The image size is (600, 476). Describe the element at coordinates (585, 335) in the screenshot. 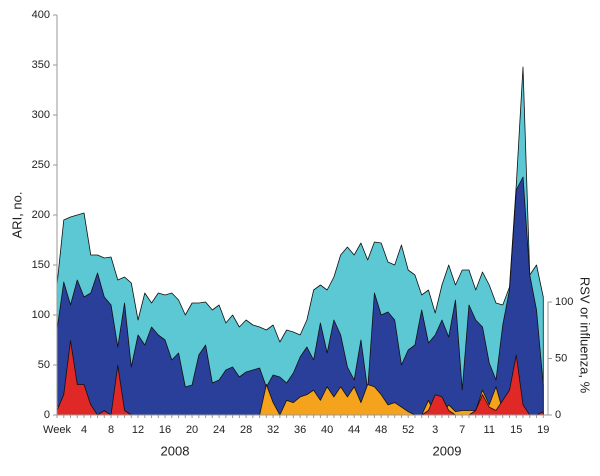

I see `y2-axis-title: RSV or influenza, %` at that location.